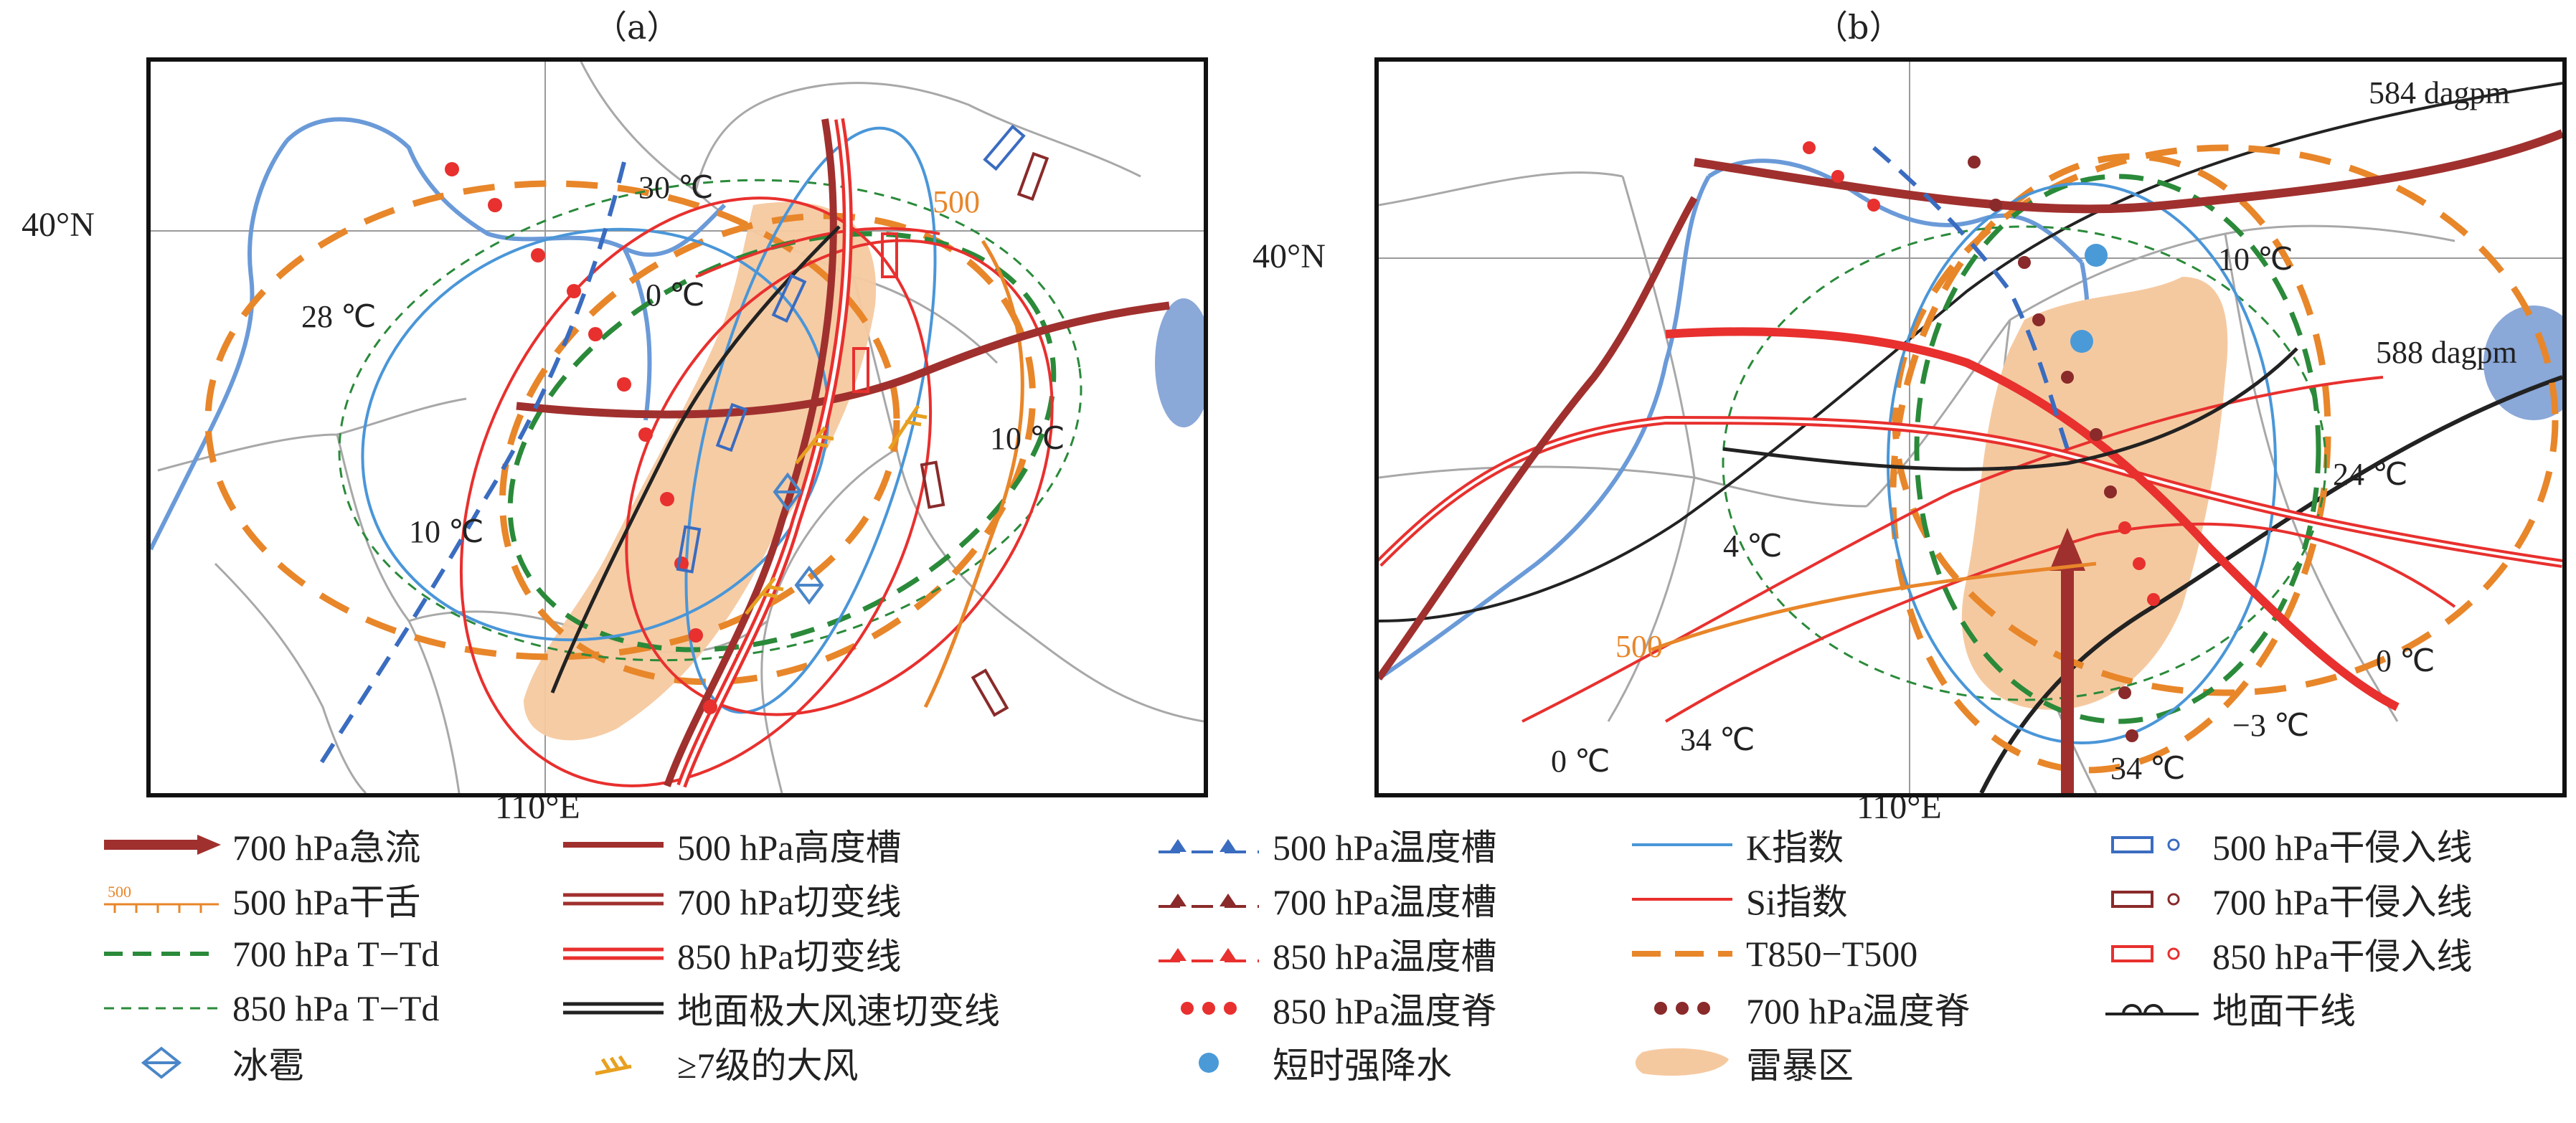 This screenshot has height=1123, width=2576. I want to click on legend-trough500: 500 hPa高度槽, so click(731, 845).